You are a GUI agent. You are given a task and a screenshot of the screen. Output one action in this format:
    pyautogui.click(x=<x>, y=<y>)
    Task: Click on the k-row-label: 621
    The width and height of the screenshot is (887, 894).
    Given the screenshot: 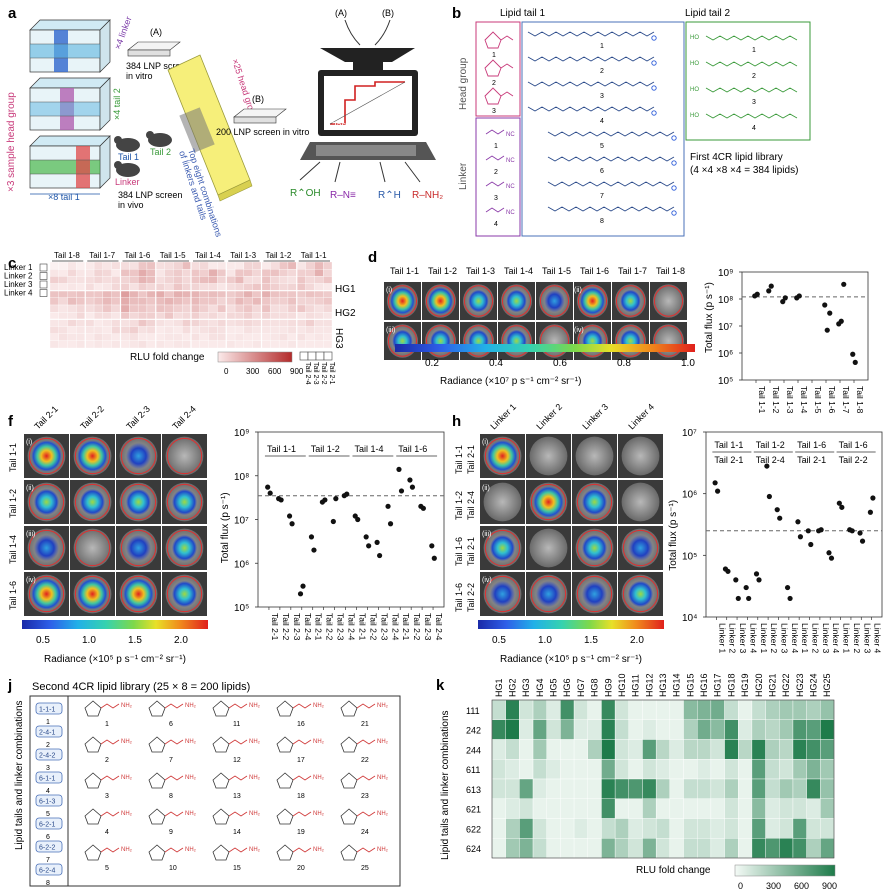 What is the action you would take?
    pyautogui.click(x=473, y=810)
    